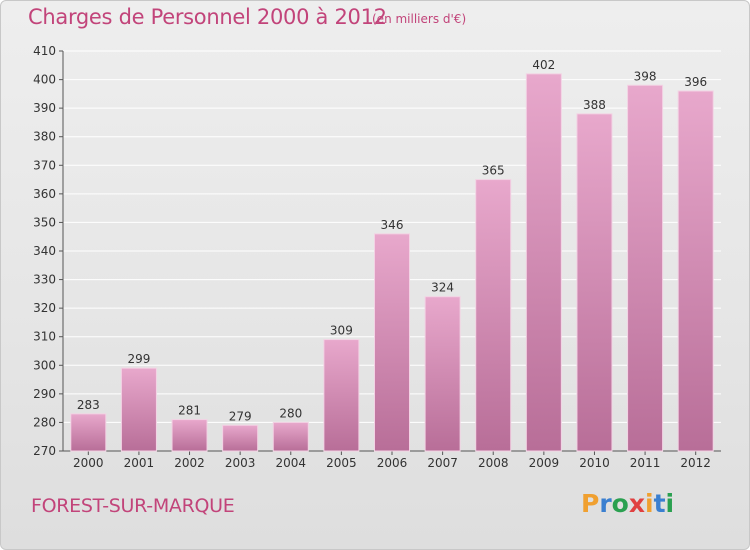  I want to click on y-tick-label: 330, so click(44, 280).